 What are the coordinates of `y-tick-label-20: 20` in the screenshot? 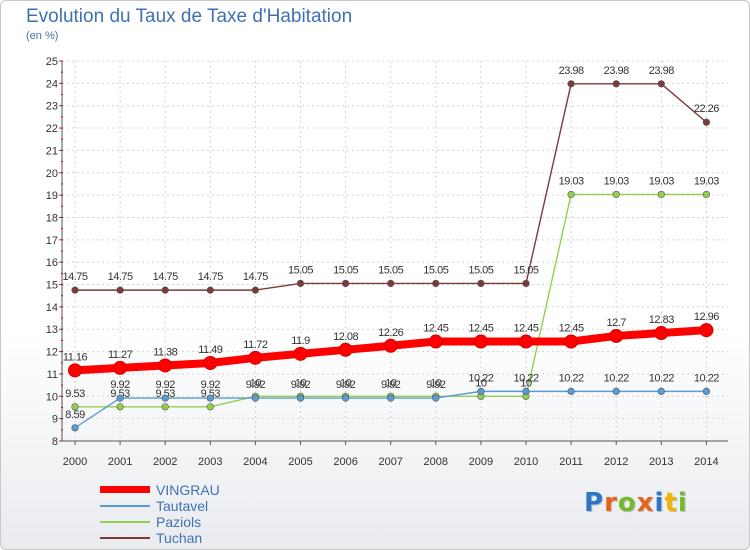 It's located at (52, 174).